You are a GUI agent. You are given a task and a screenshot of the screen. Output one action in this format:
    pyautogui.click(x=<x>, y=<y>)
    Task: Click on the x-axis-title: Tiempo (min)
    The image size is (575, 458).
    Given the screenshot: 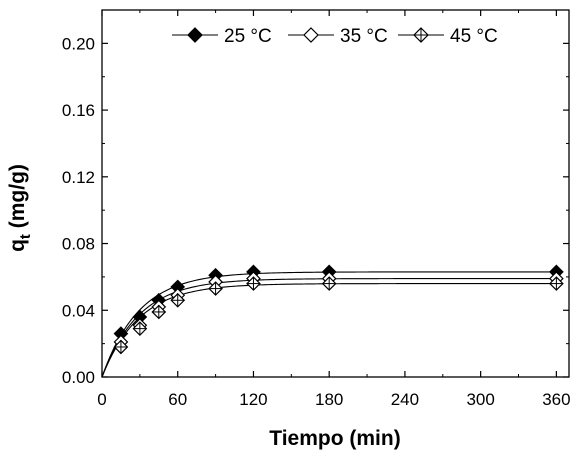 What is the action you would take?
    pyautogui.click(x=334, y=438)
    